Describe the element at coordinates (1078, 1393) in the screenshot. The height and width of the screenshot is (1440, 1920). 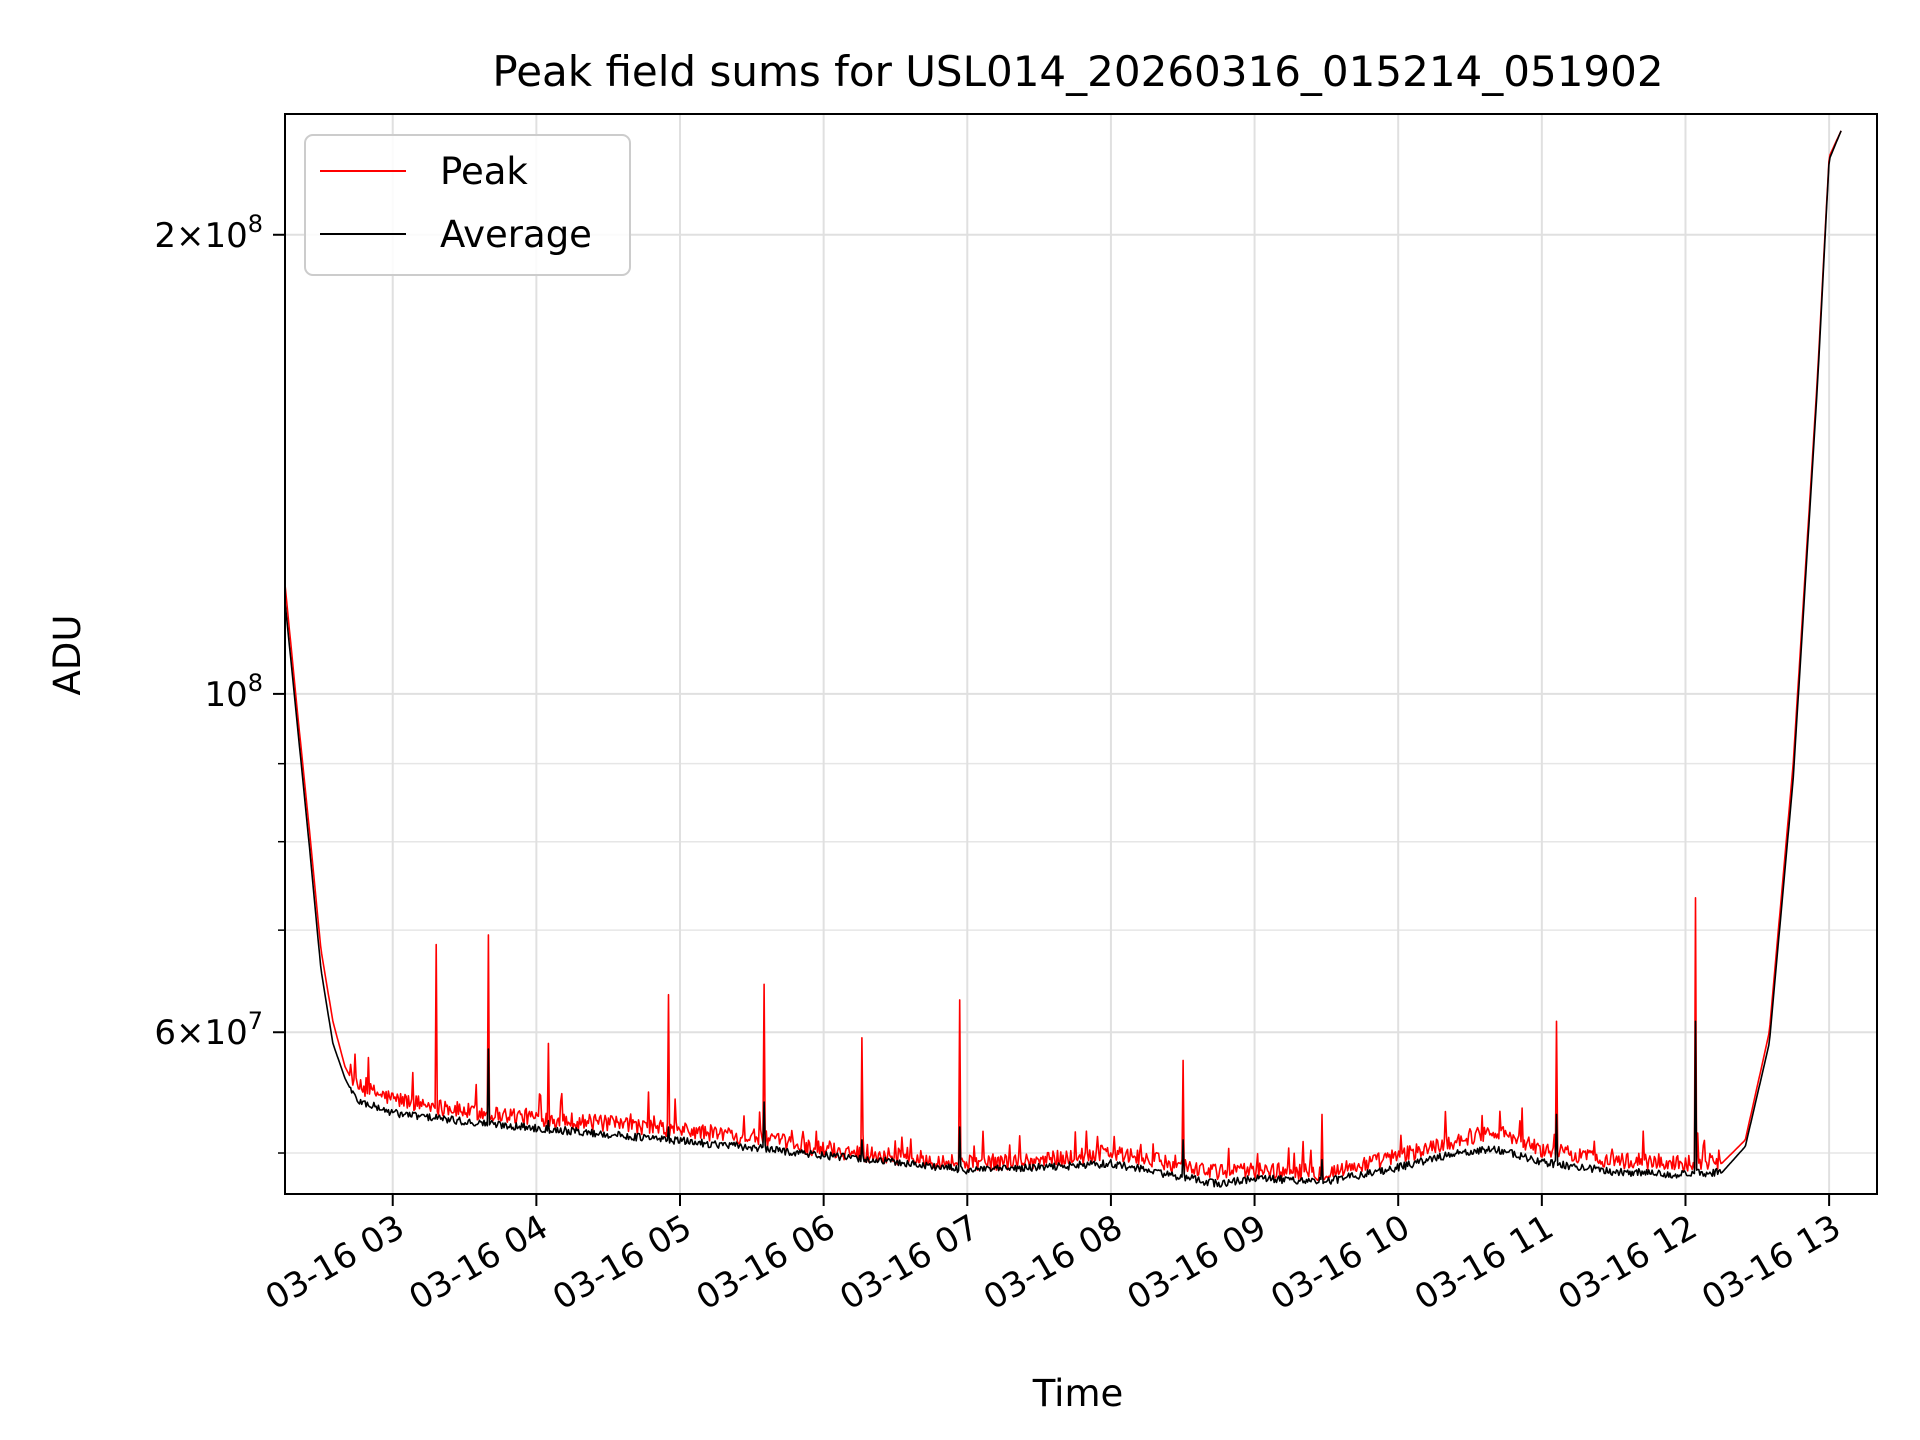
I see `x-axis-label: Time` at that location.